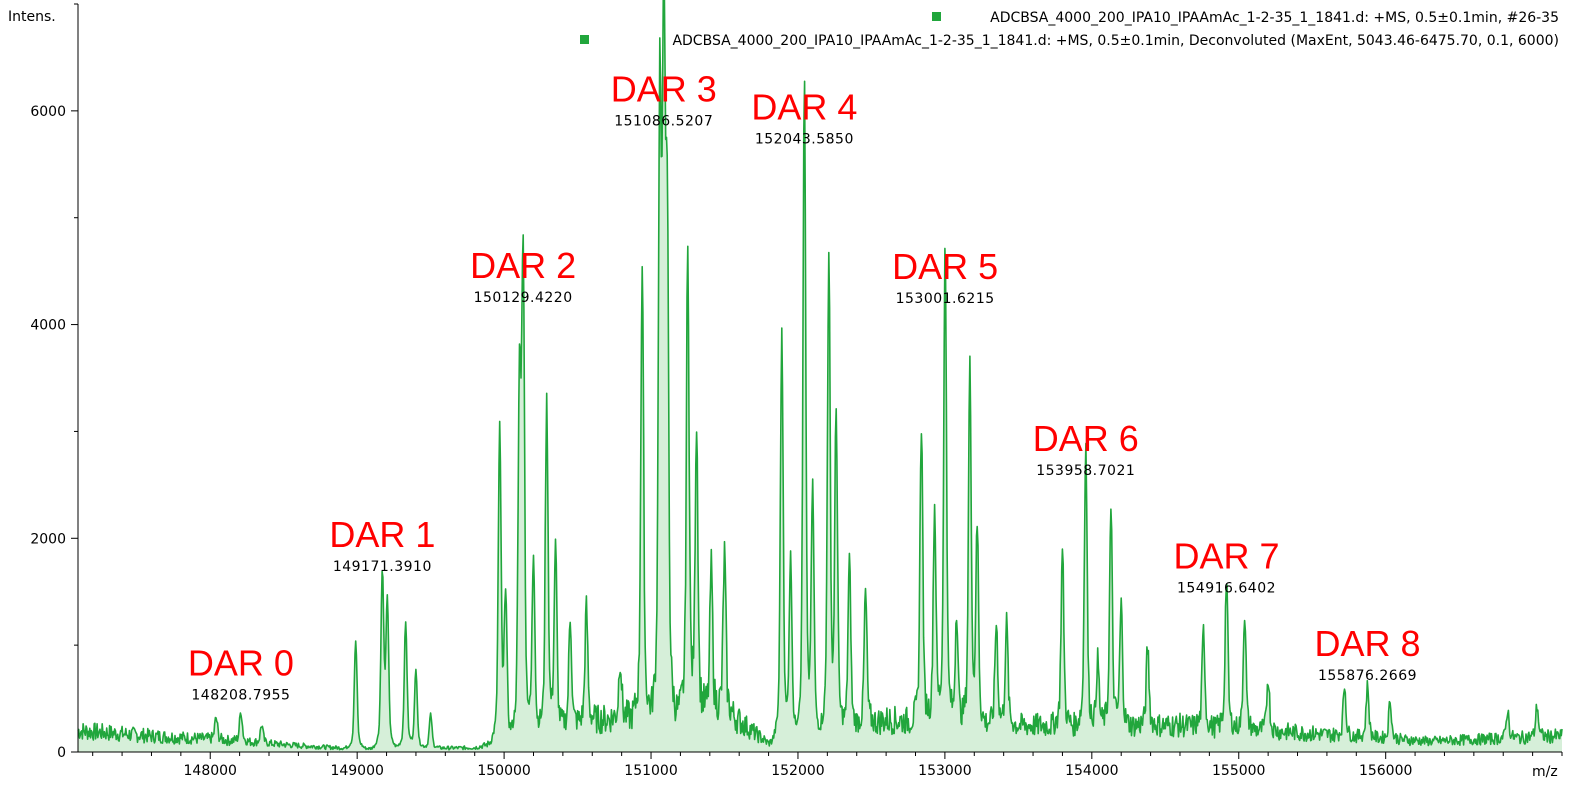  Describe the element at coordinates (1086, 438) in the screenshot. I see `dar-annotation: DAR 6` at that location.